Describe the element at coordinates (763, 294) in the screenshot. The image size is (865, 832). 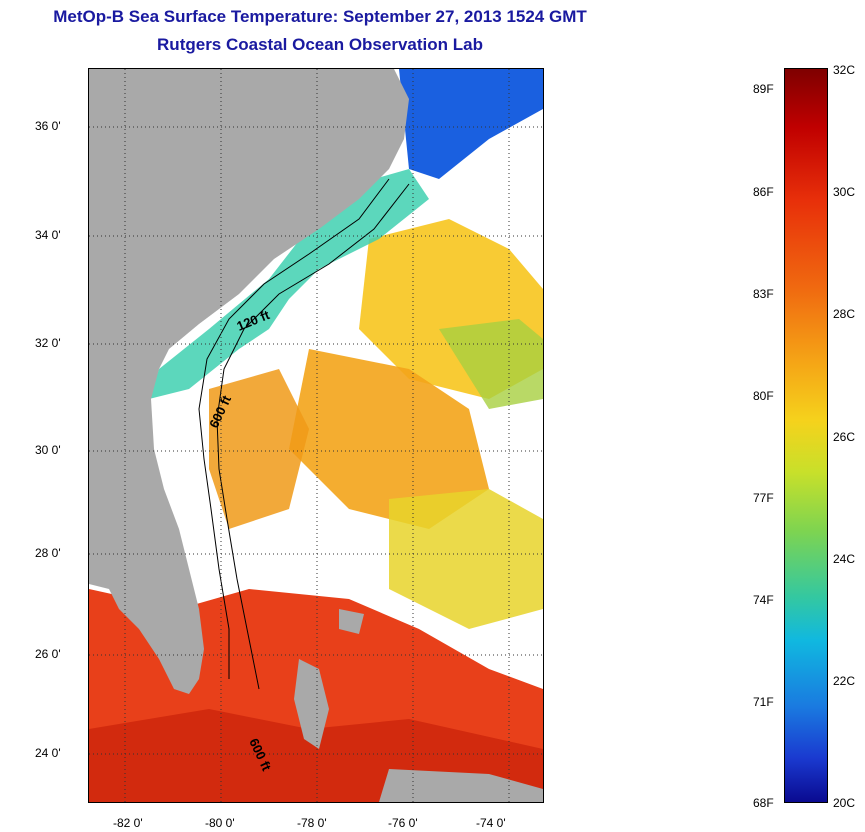
I see `colorbar-f-label: 83F` at that location.